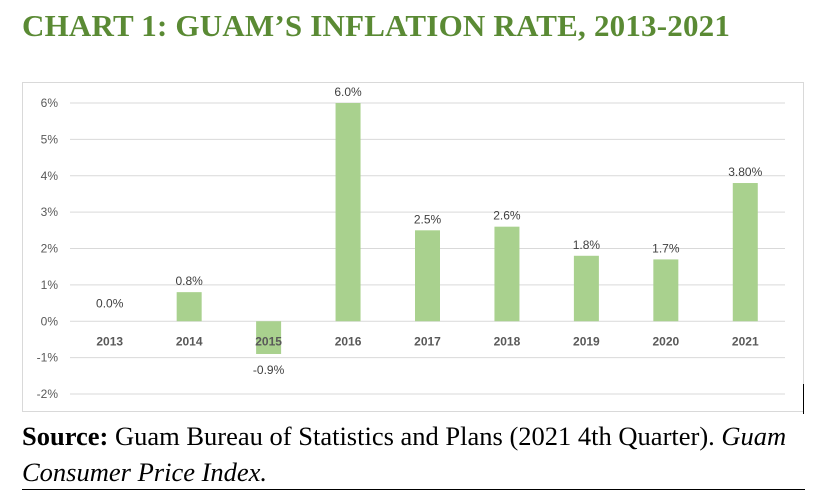 This screenshot has height=500, width=834. I want to click on y-tick-label: 3%, so click(50, 212).